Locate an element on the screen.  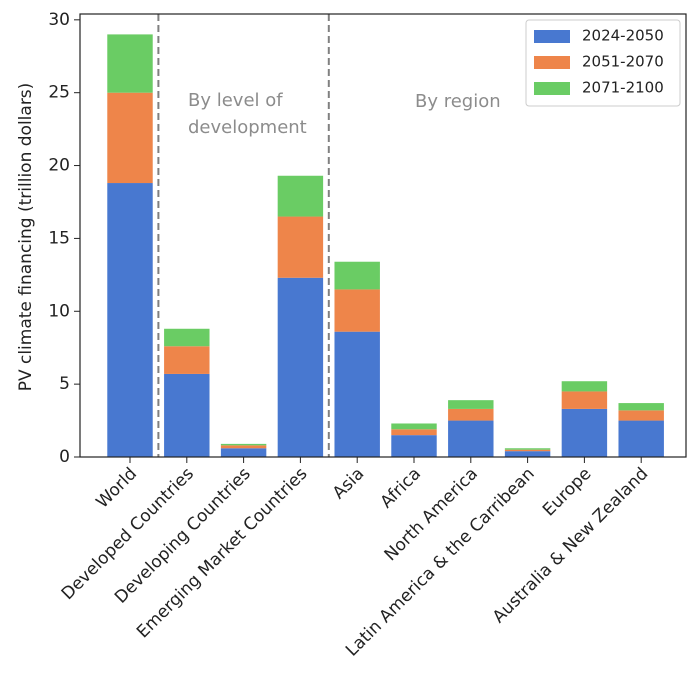
y-tick-label: 25 is located at coordinates (59, 93).